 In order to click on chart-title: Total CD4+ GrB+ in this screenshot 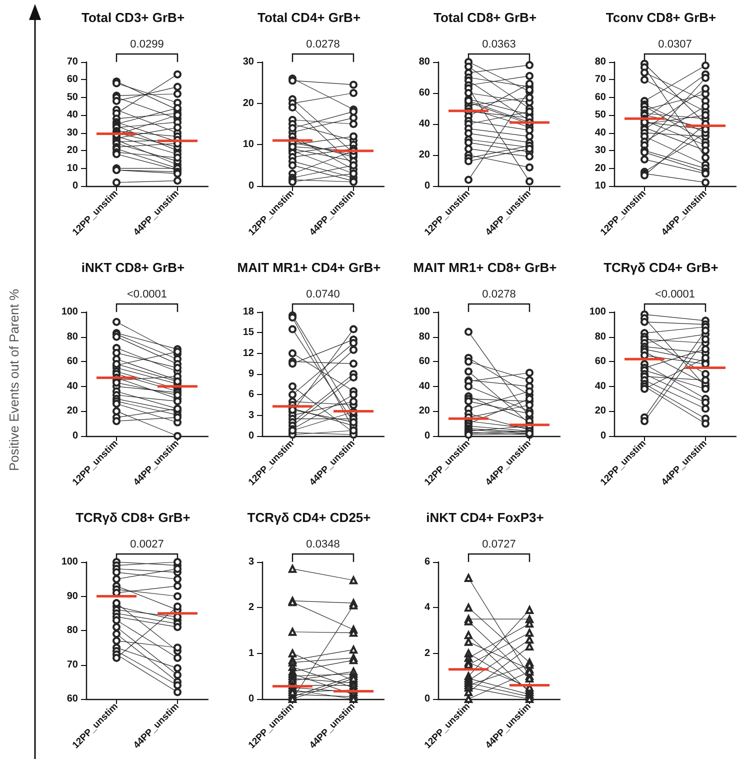, I will do `click(309, 17)`.